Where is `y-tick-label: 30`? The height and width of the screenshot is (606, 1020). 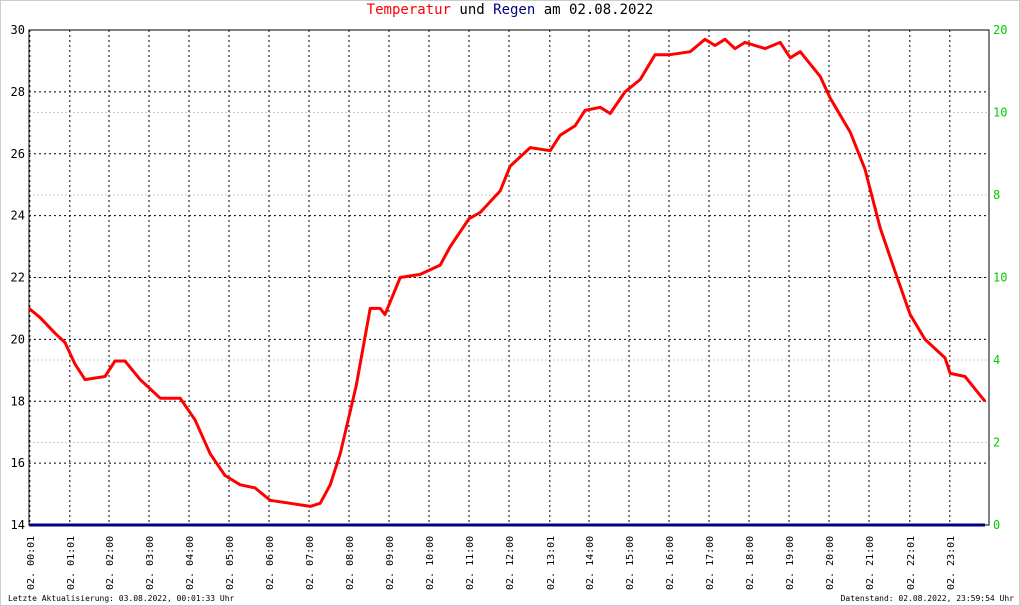 y-tick-label: 30 is located at coordinates (18, 30).